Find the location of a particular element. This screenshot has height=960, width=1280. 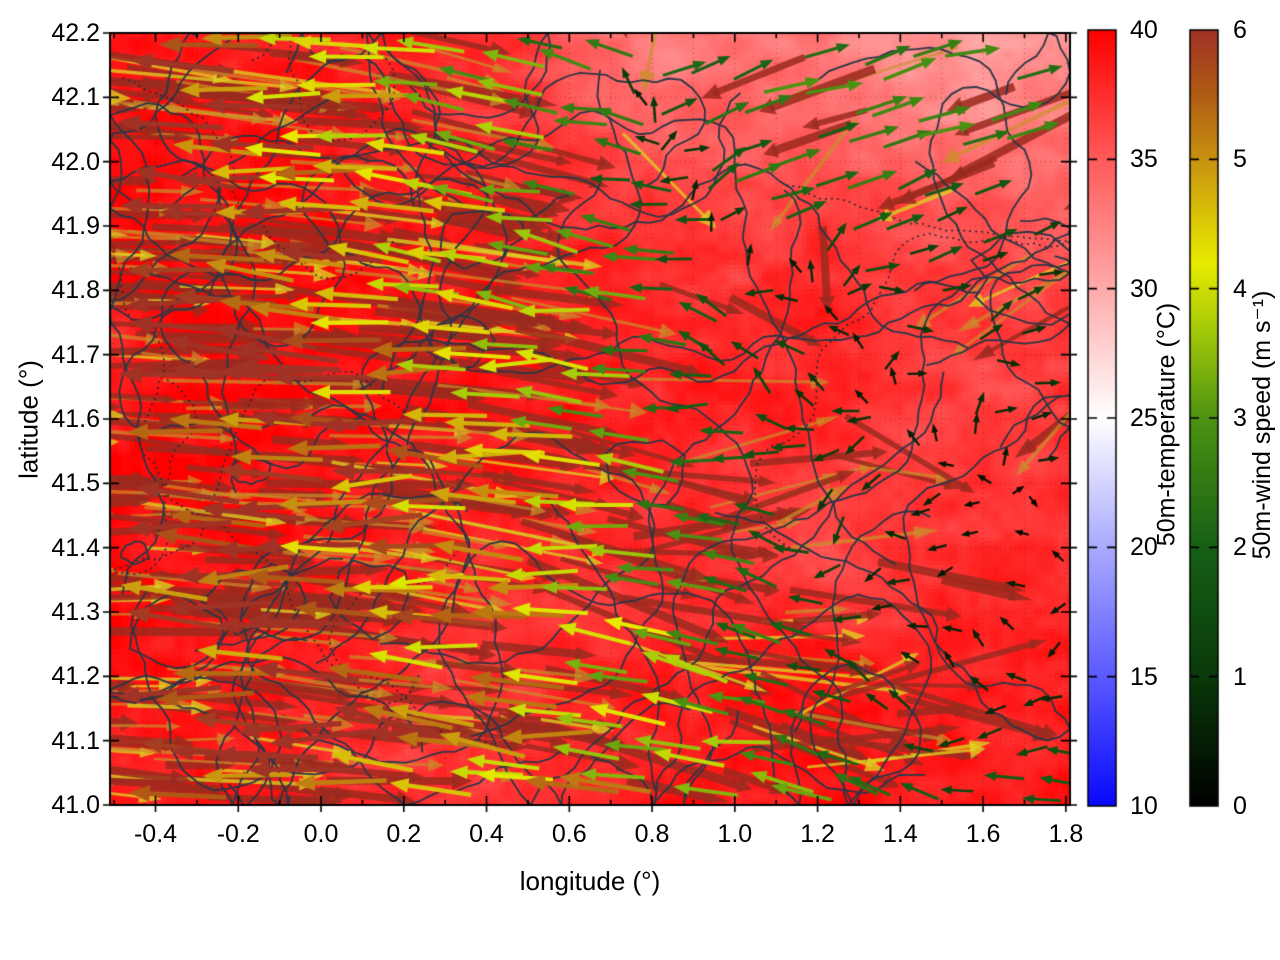

wind-colorbar-tick-label: 5 is located at coordinates (1240, 159).